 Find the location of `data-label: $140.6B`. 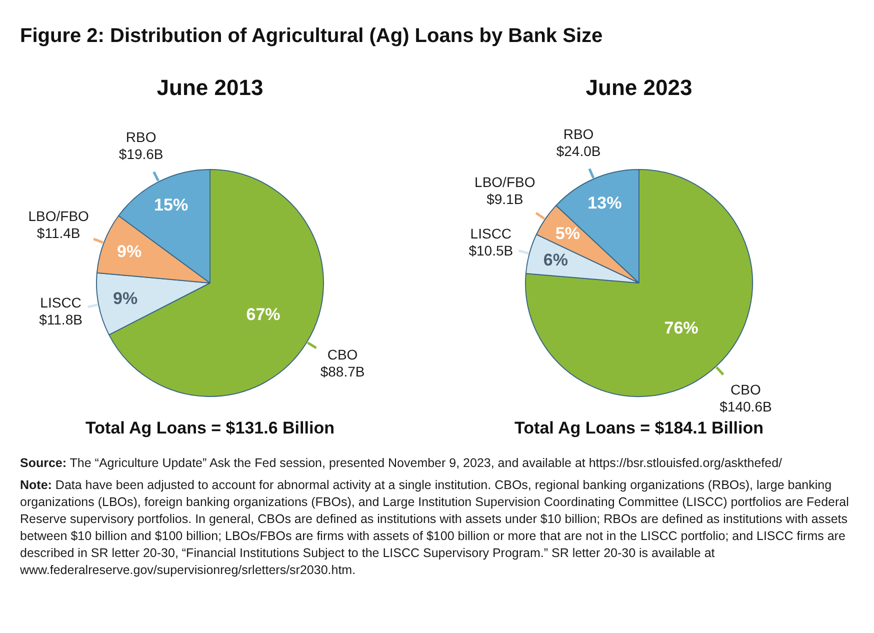

data-label: $140.6B is located at coordinates (746, 406).